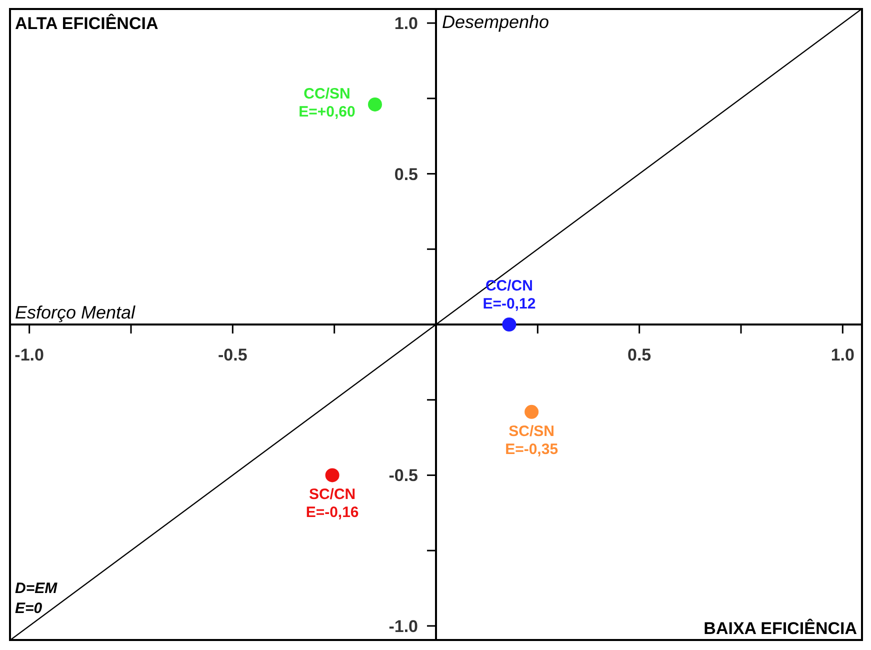 The image size is (871, 650). Describe the element at coordinates (780, 629) in the screenshot. I see `annotation: BAIXA EFICIÊNCIA` at that location.